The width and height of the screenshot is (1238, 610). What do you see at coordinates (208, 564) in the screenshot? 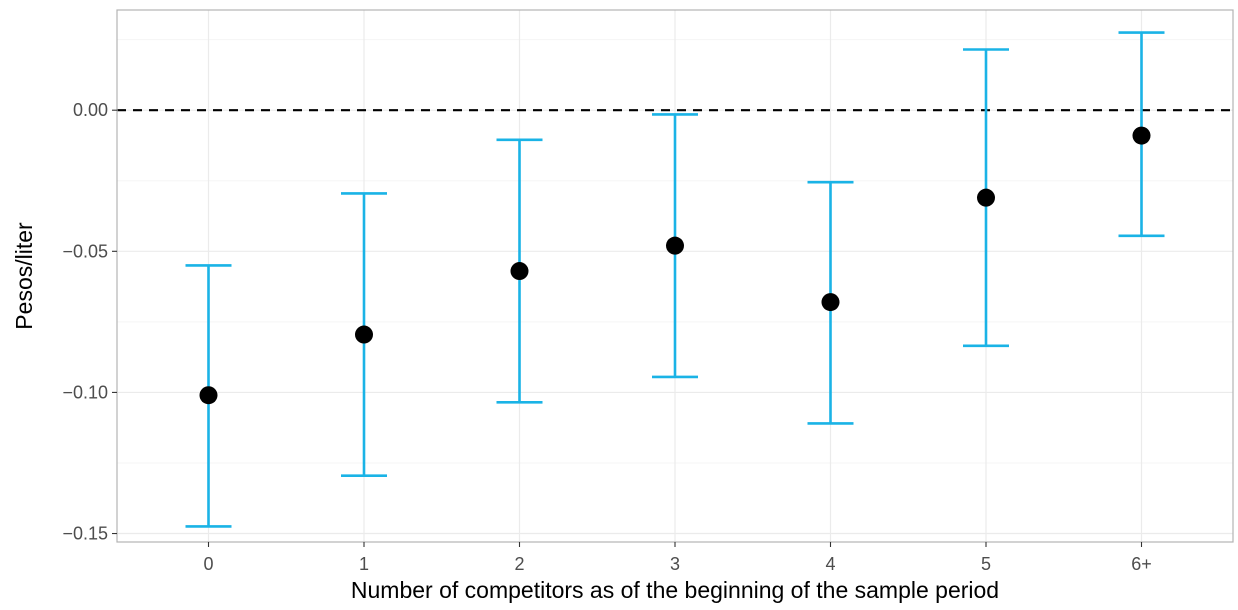
I see `x-tick-label: 0` at bounding box center [208, 564].